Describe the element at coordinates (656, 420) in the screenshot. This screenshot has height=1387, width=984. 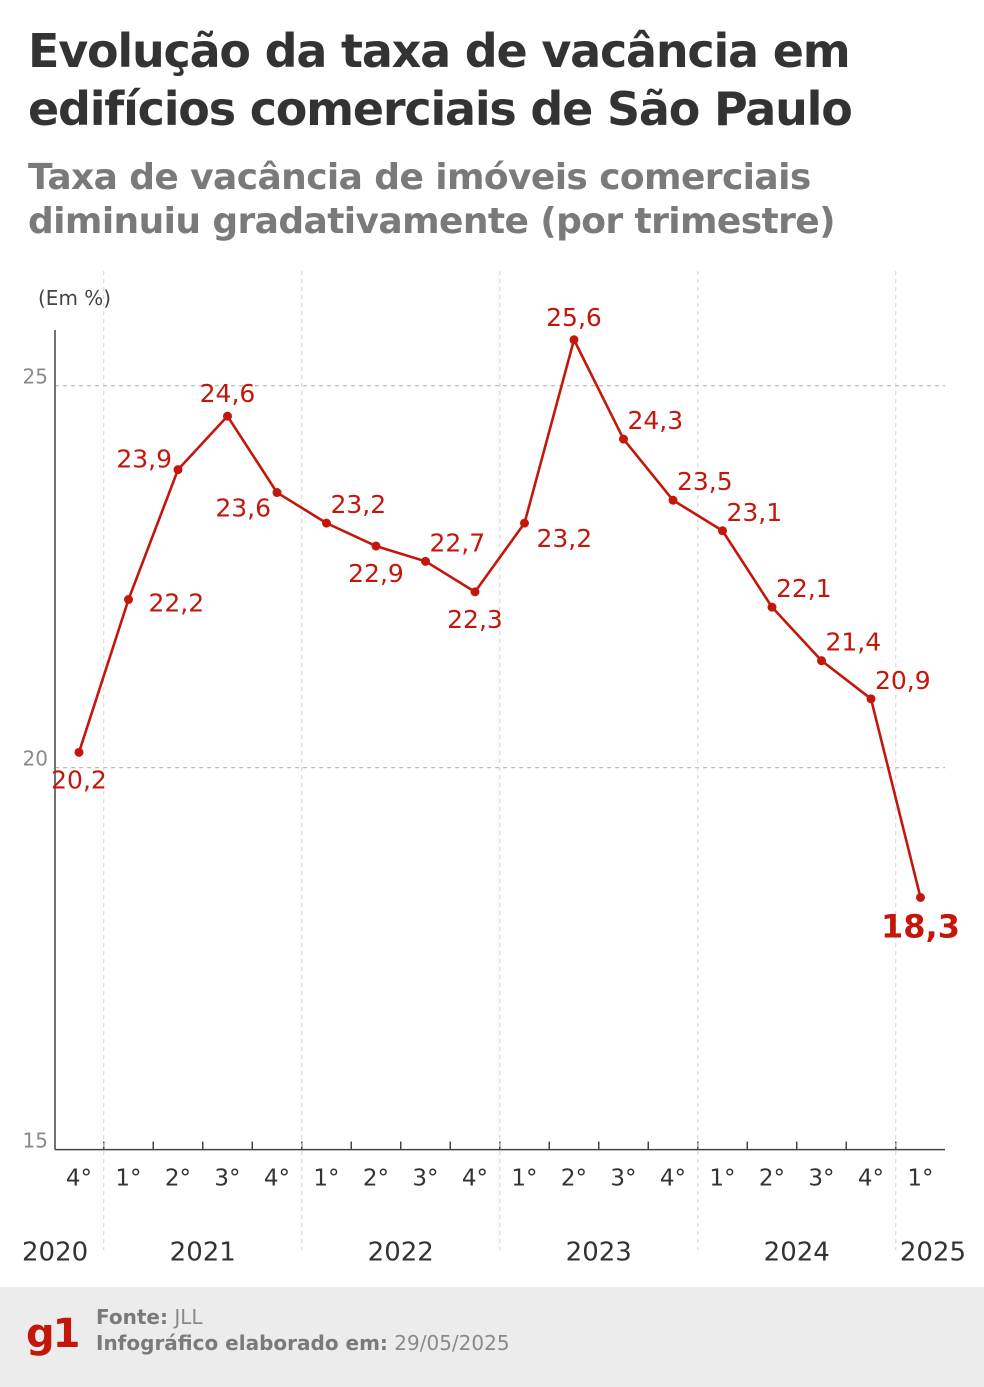
I see `data-label: 24,3` at that location.